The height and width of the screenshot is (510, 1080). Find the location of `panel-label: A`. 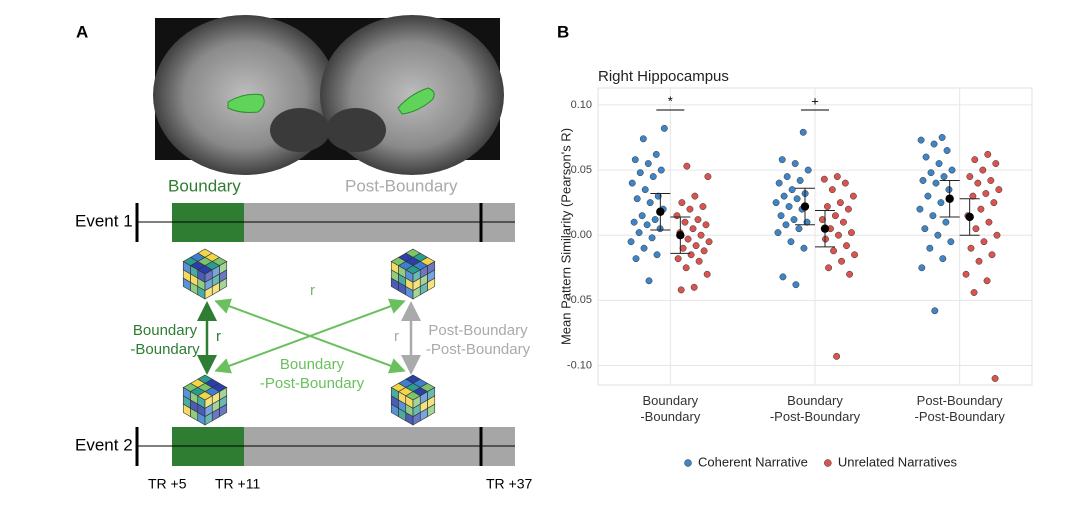

panel-label: A is located at coordinates (82, 31).